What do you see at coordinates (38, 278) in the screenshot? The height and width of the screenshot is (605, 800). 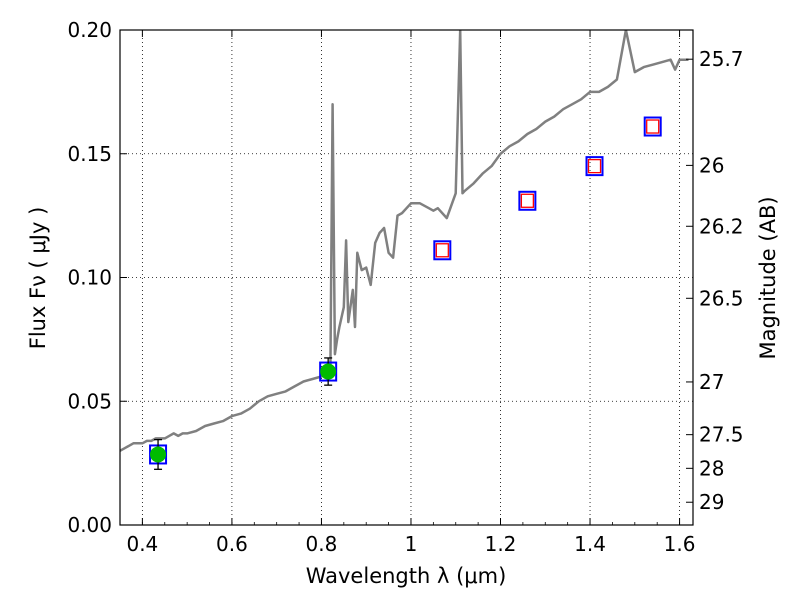 I see `y-axis-label: Flux Fν ( μJy )` at bounding box center [38, 278].